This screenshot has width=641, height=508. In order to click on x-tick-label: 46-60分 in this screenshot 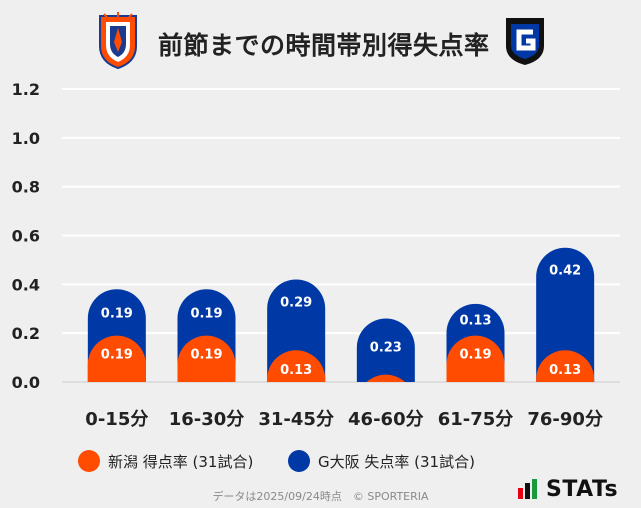, I will do `click(386, 419)`.